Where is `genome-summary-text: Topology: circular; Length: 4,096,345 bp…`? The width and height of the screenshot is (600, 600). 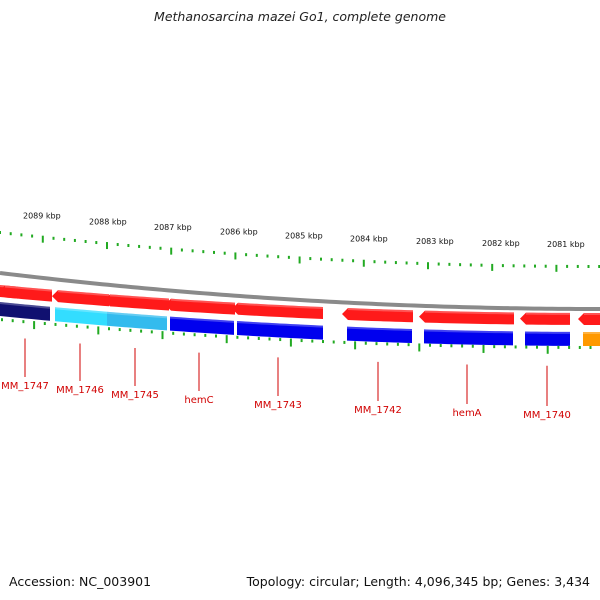 genome-summary-text: Topology: circular; Length: 4,096,345 bp… is located at coordinates (418, 581).